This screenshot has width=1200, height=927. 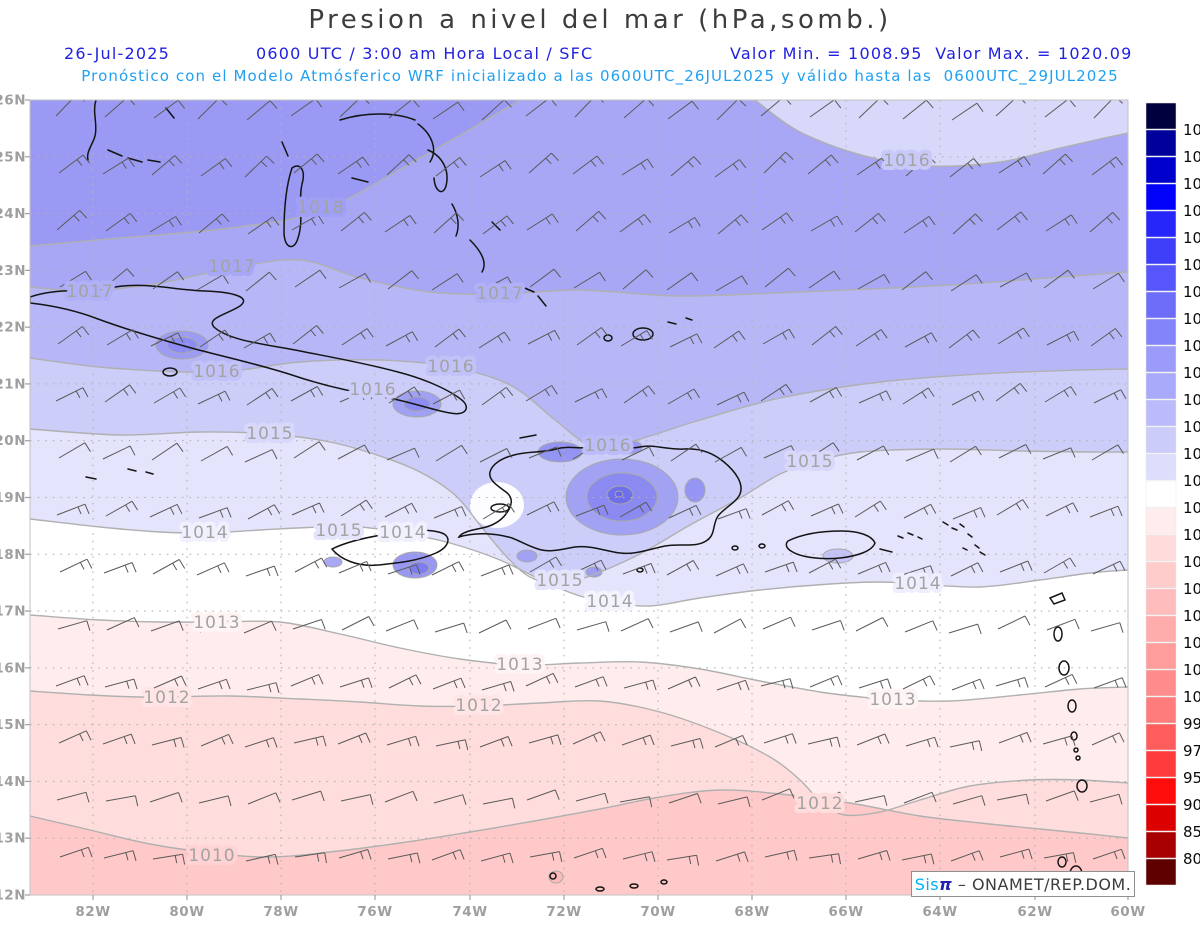 What do you see at coordinates (657, 912) in the screenshot?
I see `lon-tick-label: 70W` at bounding box center [657, 912].